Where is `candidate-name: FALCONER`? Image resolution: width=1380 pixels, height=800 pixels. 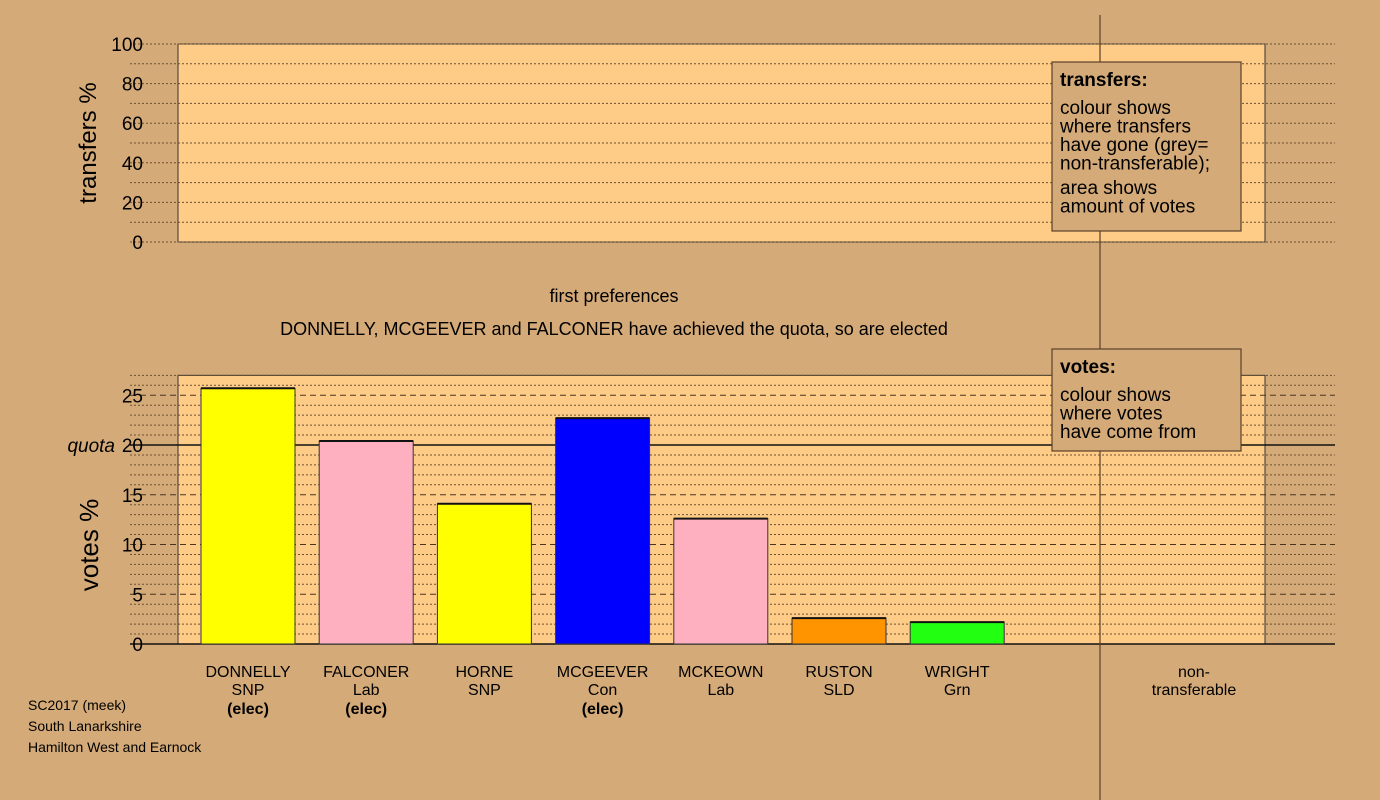
candidate-name: FALCONER is located at coordinates (366, 672).